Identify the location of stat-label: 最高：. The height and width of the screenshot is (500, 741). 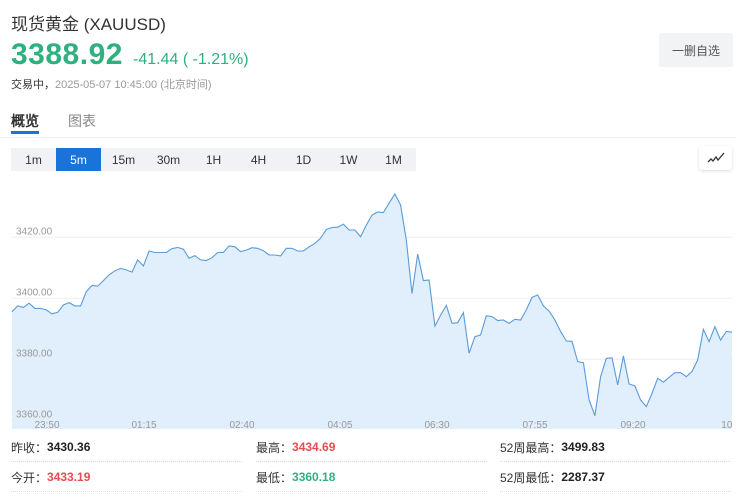
(274, 447).